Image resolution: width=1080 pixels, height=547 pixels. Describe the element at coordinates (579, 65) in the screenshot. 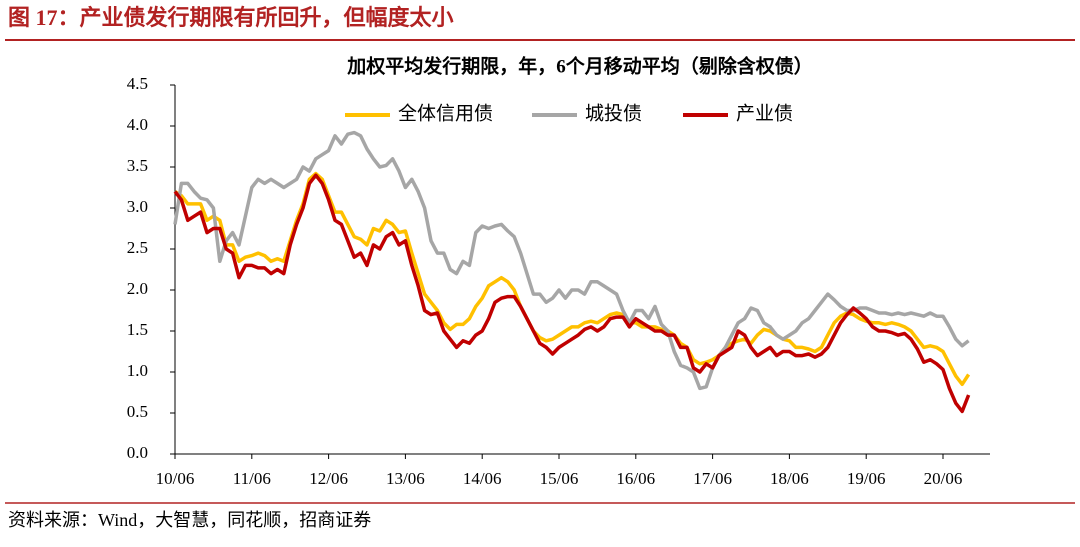

I see `chart-title: 加权平均发行期限，年，6个月移动平均（剔除含权债）` at that location.